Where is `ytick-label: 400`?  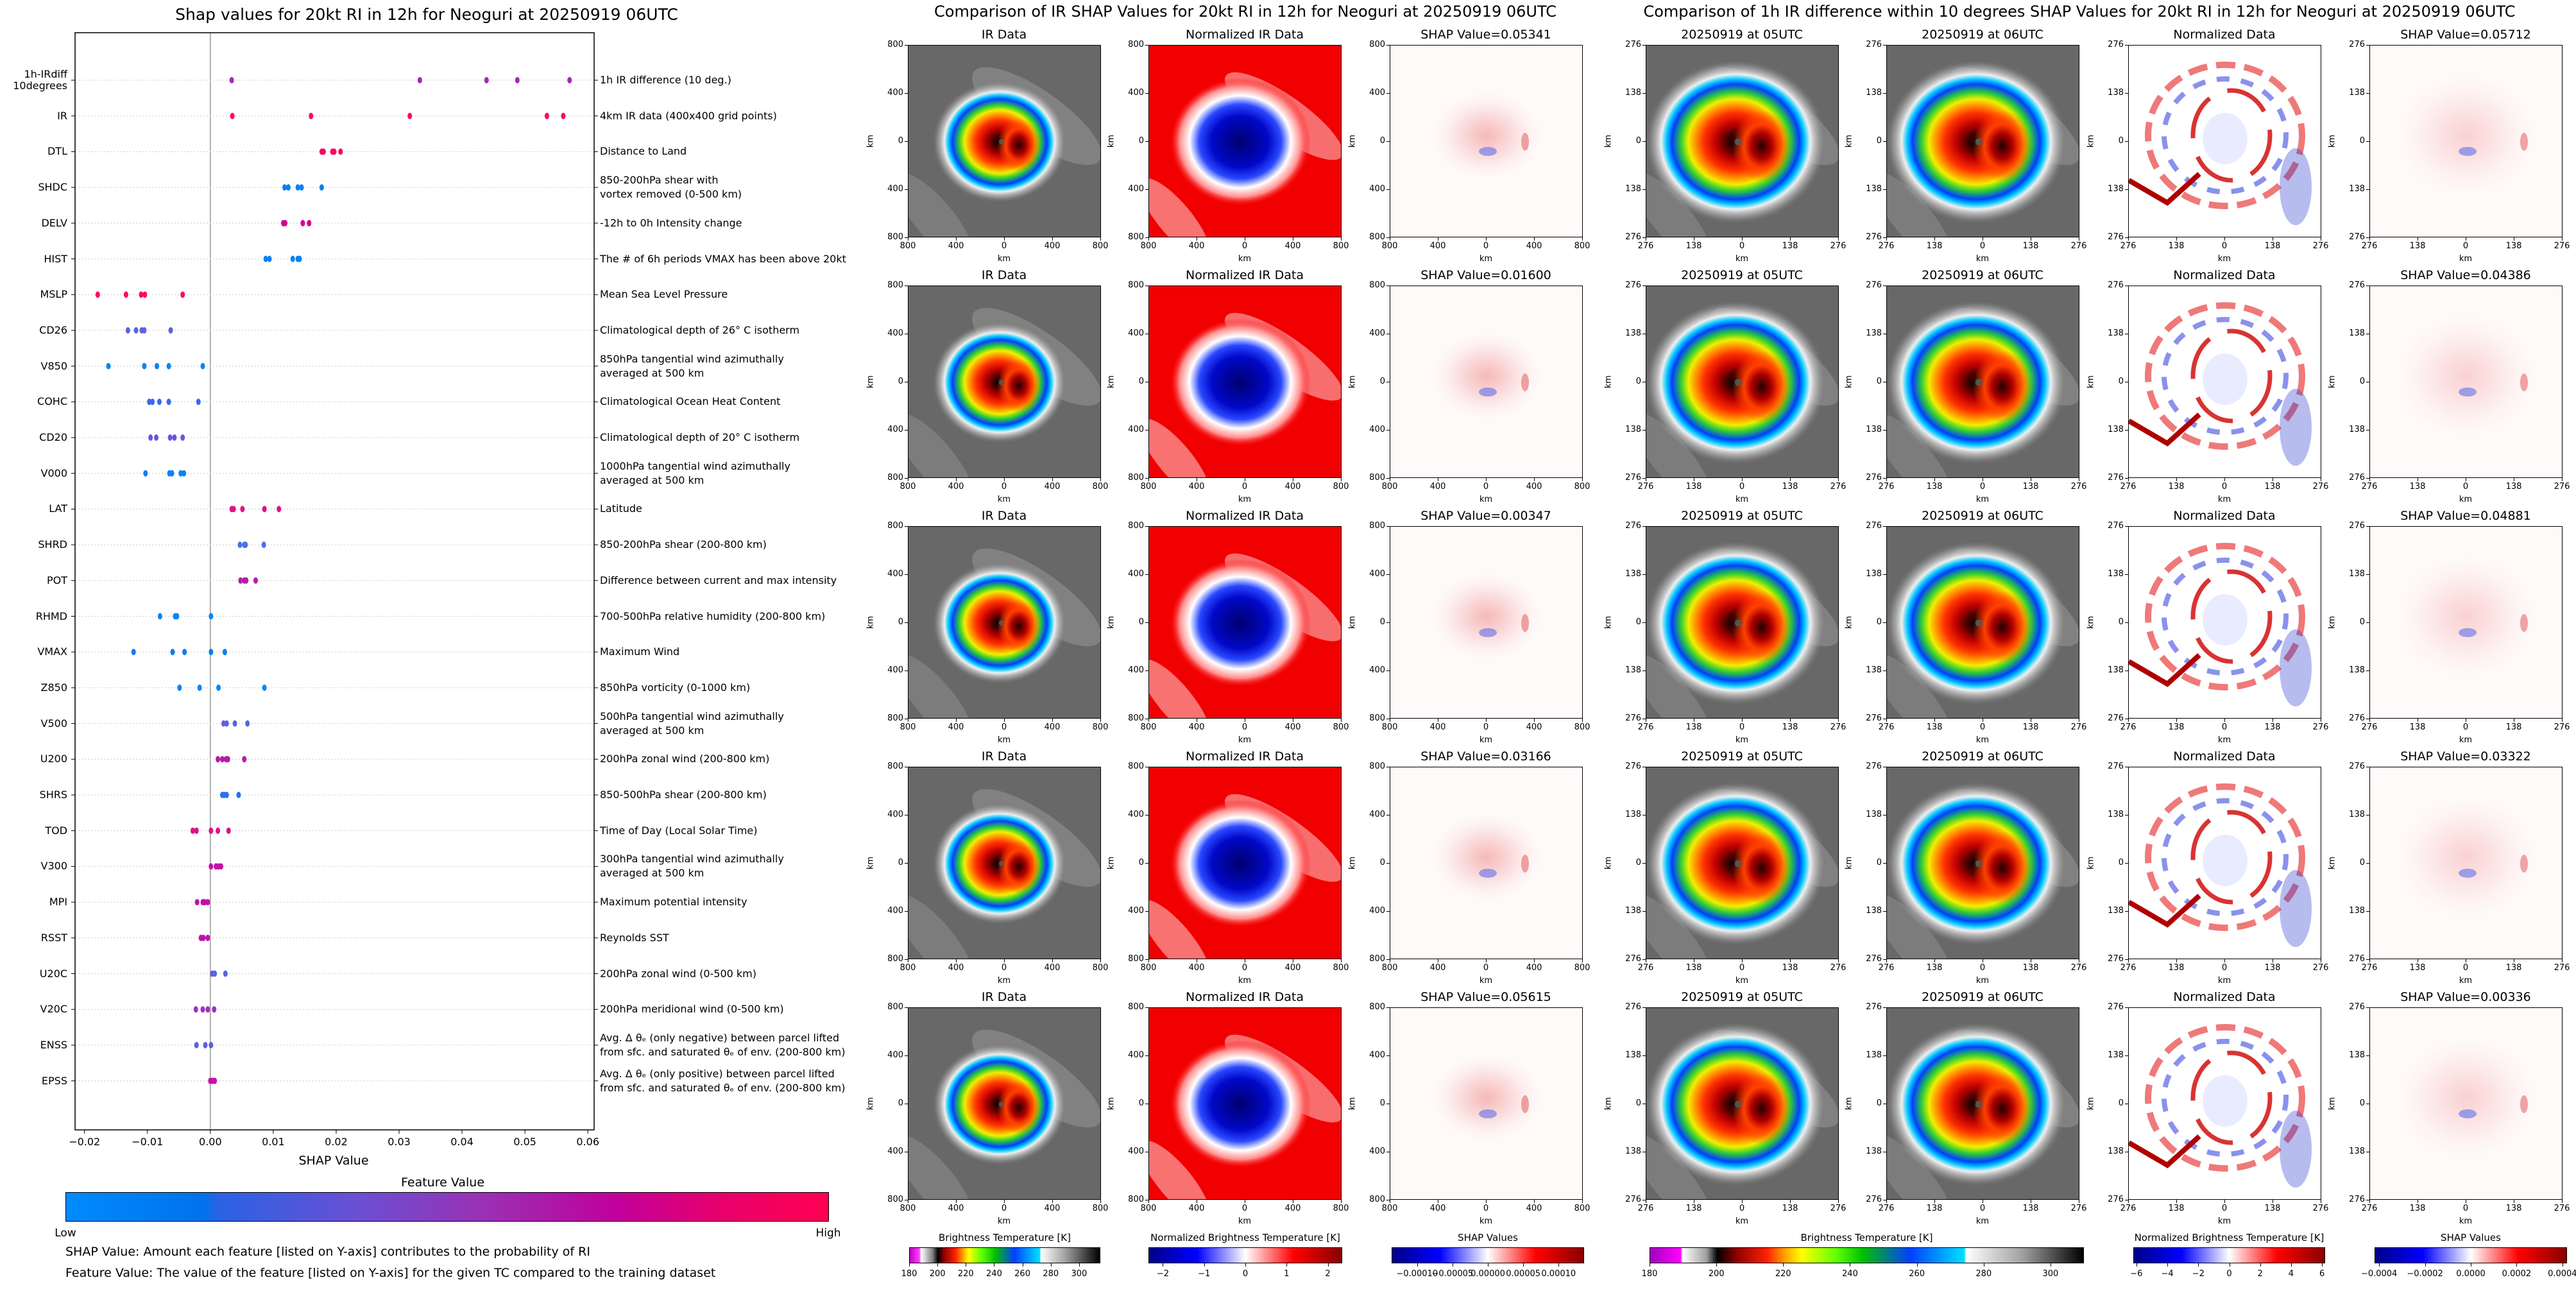
ytick-label: 400 is located at coordinates (1377, 93).